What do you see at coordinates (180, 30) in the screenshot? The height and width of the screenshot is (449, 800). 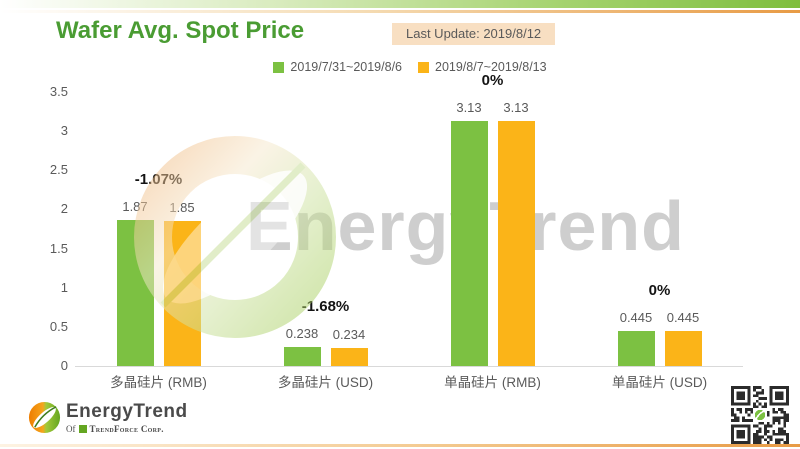 I see `page-title: Wafer Avg. Spot Price` at bounding box center [180, 30].